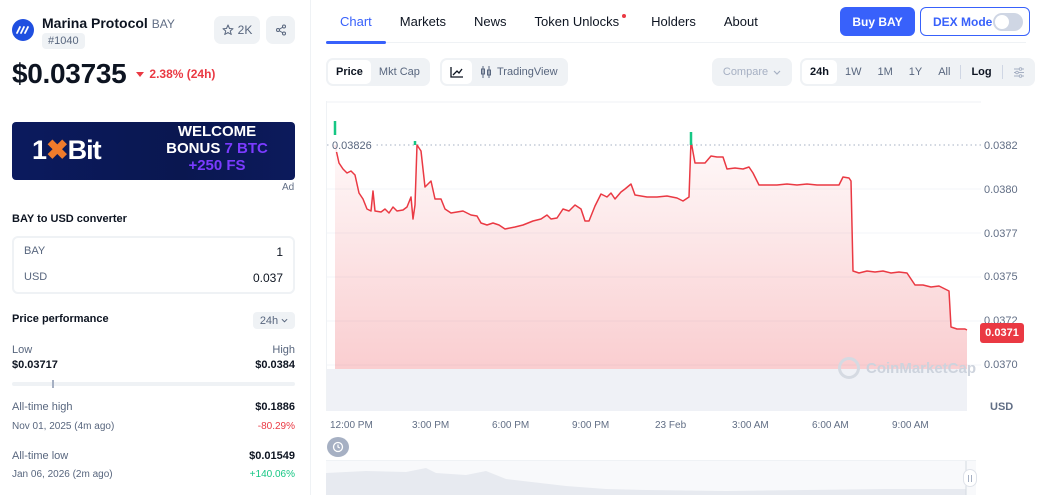 This screenshot has height=495, width=1043. Describe the element at coordinates (671, 425) in the screenshot. I see `x-tick: 23 Feb` at that location.